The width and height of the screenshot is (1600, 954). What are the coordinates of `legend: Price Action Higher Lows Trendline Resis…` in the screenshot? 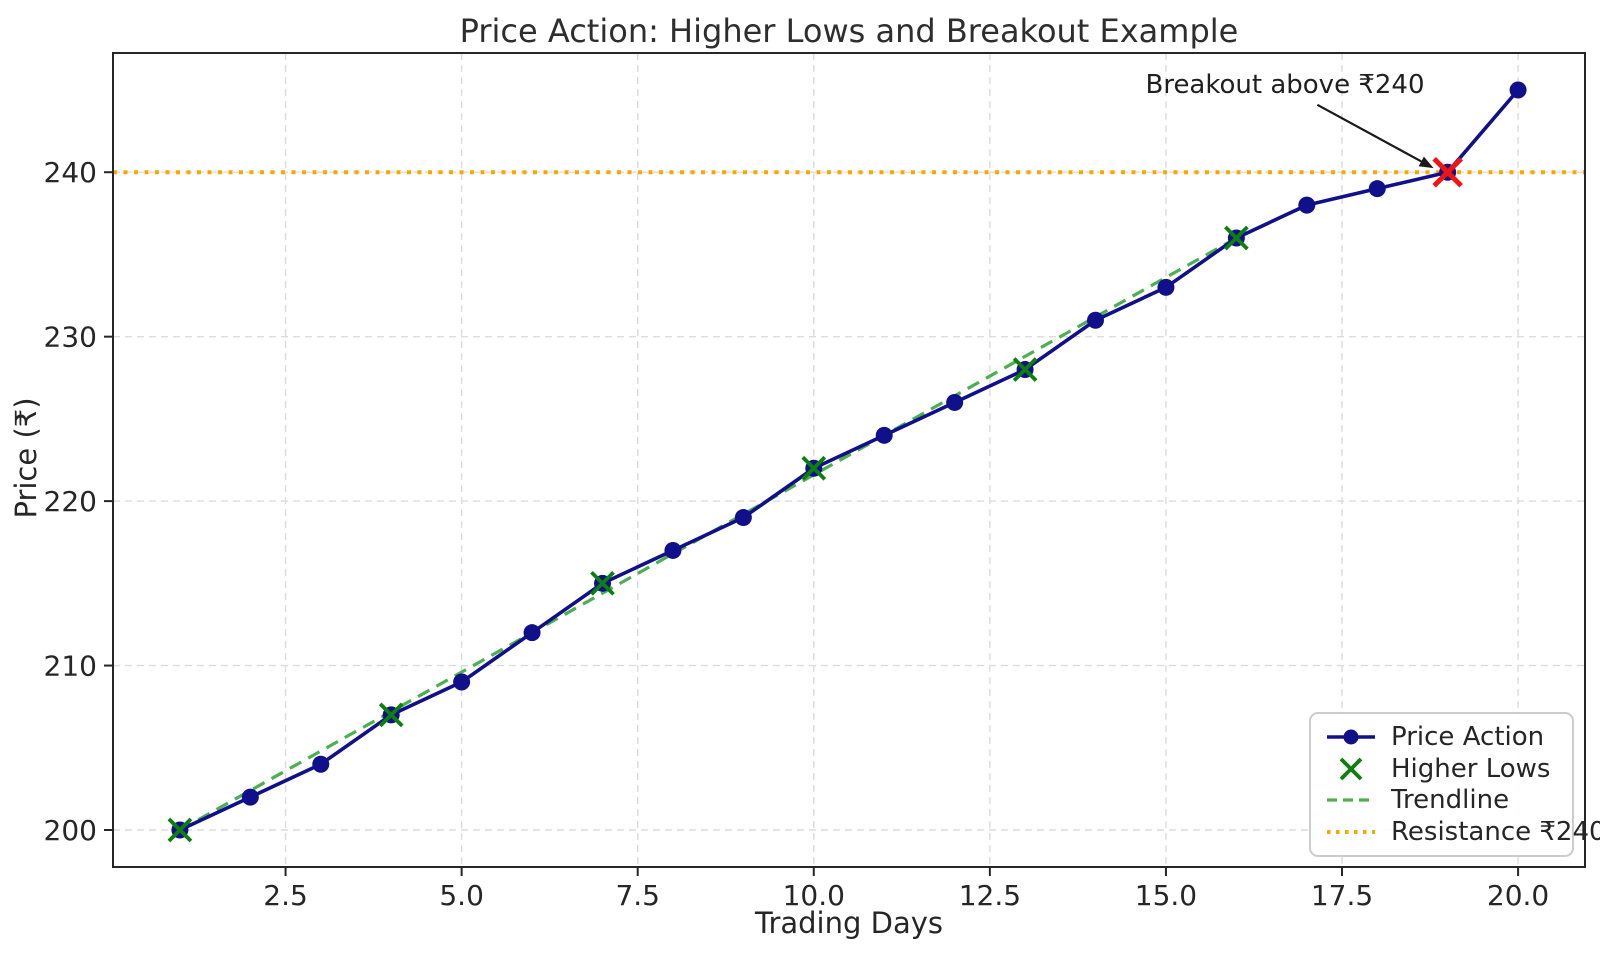 It's located at (1454, 784).